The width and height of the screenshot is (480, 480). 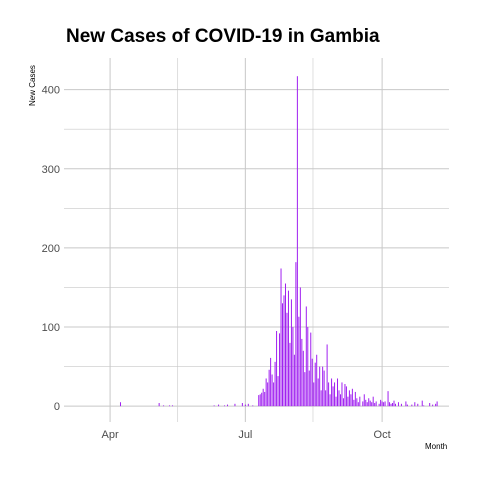 What do you see at coordinates (382, 435) in the screenshot?
I see `x-tick-label: Oct` at bounding box center [382, 435].